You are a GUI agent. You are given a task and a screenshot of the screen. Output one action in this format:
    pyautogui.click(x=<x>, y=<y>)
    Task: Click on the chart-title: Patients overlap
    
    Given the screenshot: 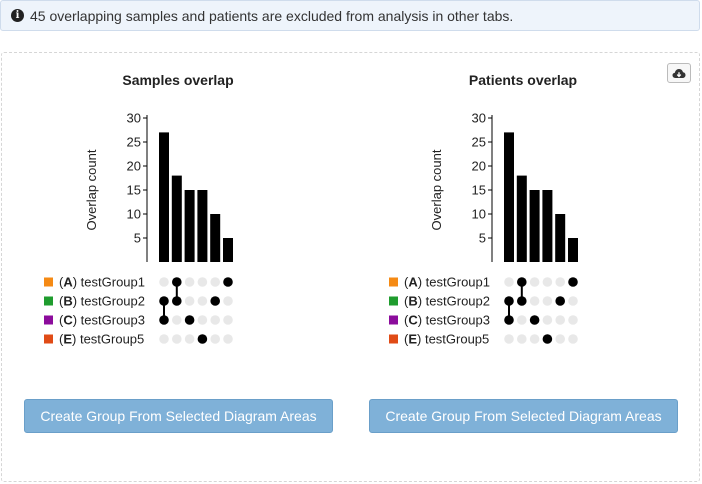 What is the action you would take?
    pyautogui.click(x=523, y=80)
    